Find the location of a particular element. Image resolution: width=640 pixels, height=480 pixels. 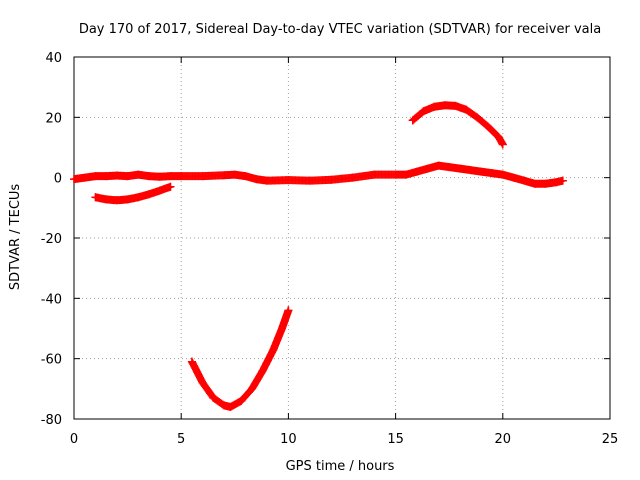

y-tick-label: -40 is located at coordinates (51, 299).